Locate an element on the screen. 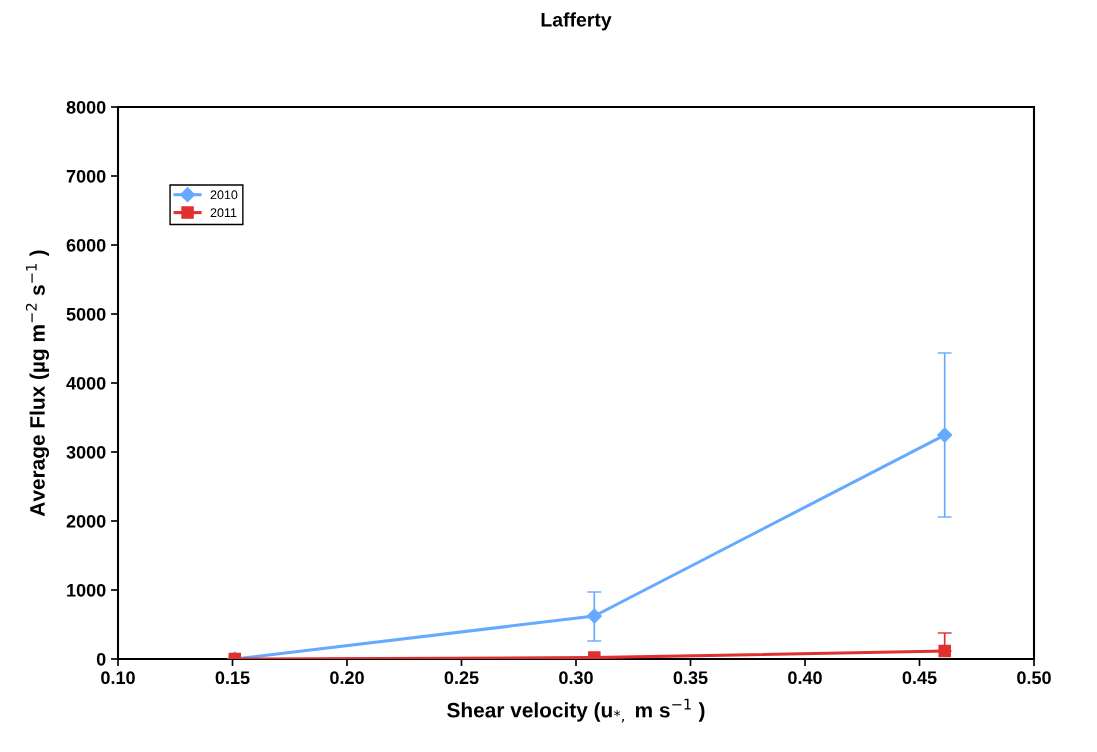 Image resolution: width=1097 pixels, height=752 pixels. legend-label: 2010 is located at coordinates (224, 195).